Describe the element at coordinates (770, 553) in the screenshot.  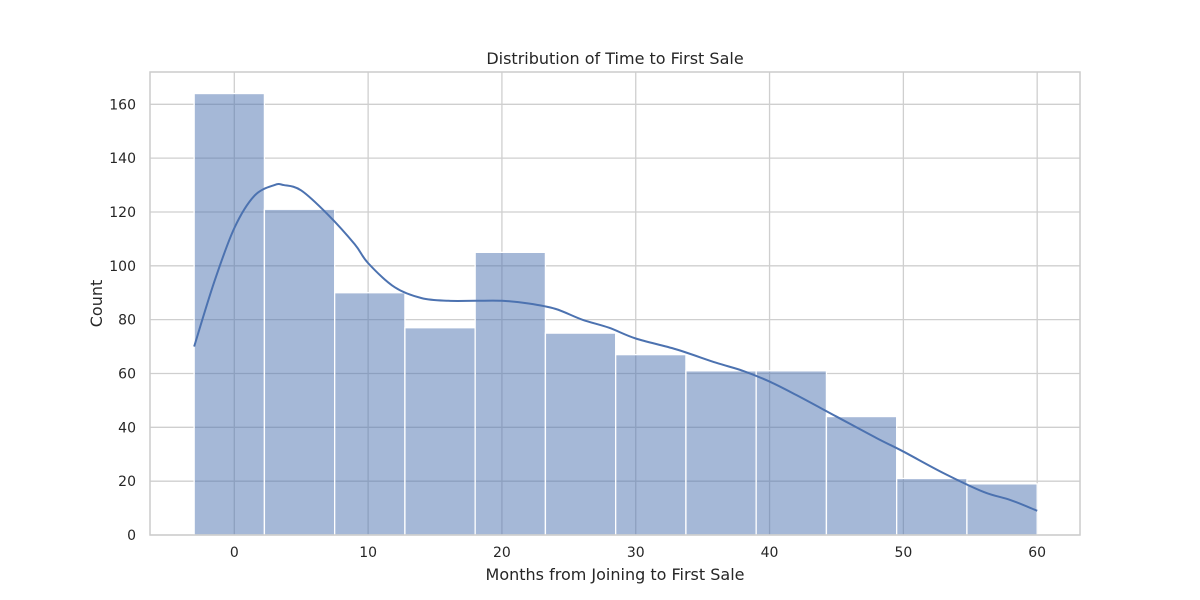
I see `x-tick-label: 40` at that location.